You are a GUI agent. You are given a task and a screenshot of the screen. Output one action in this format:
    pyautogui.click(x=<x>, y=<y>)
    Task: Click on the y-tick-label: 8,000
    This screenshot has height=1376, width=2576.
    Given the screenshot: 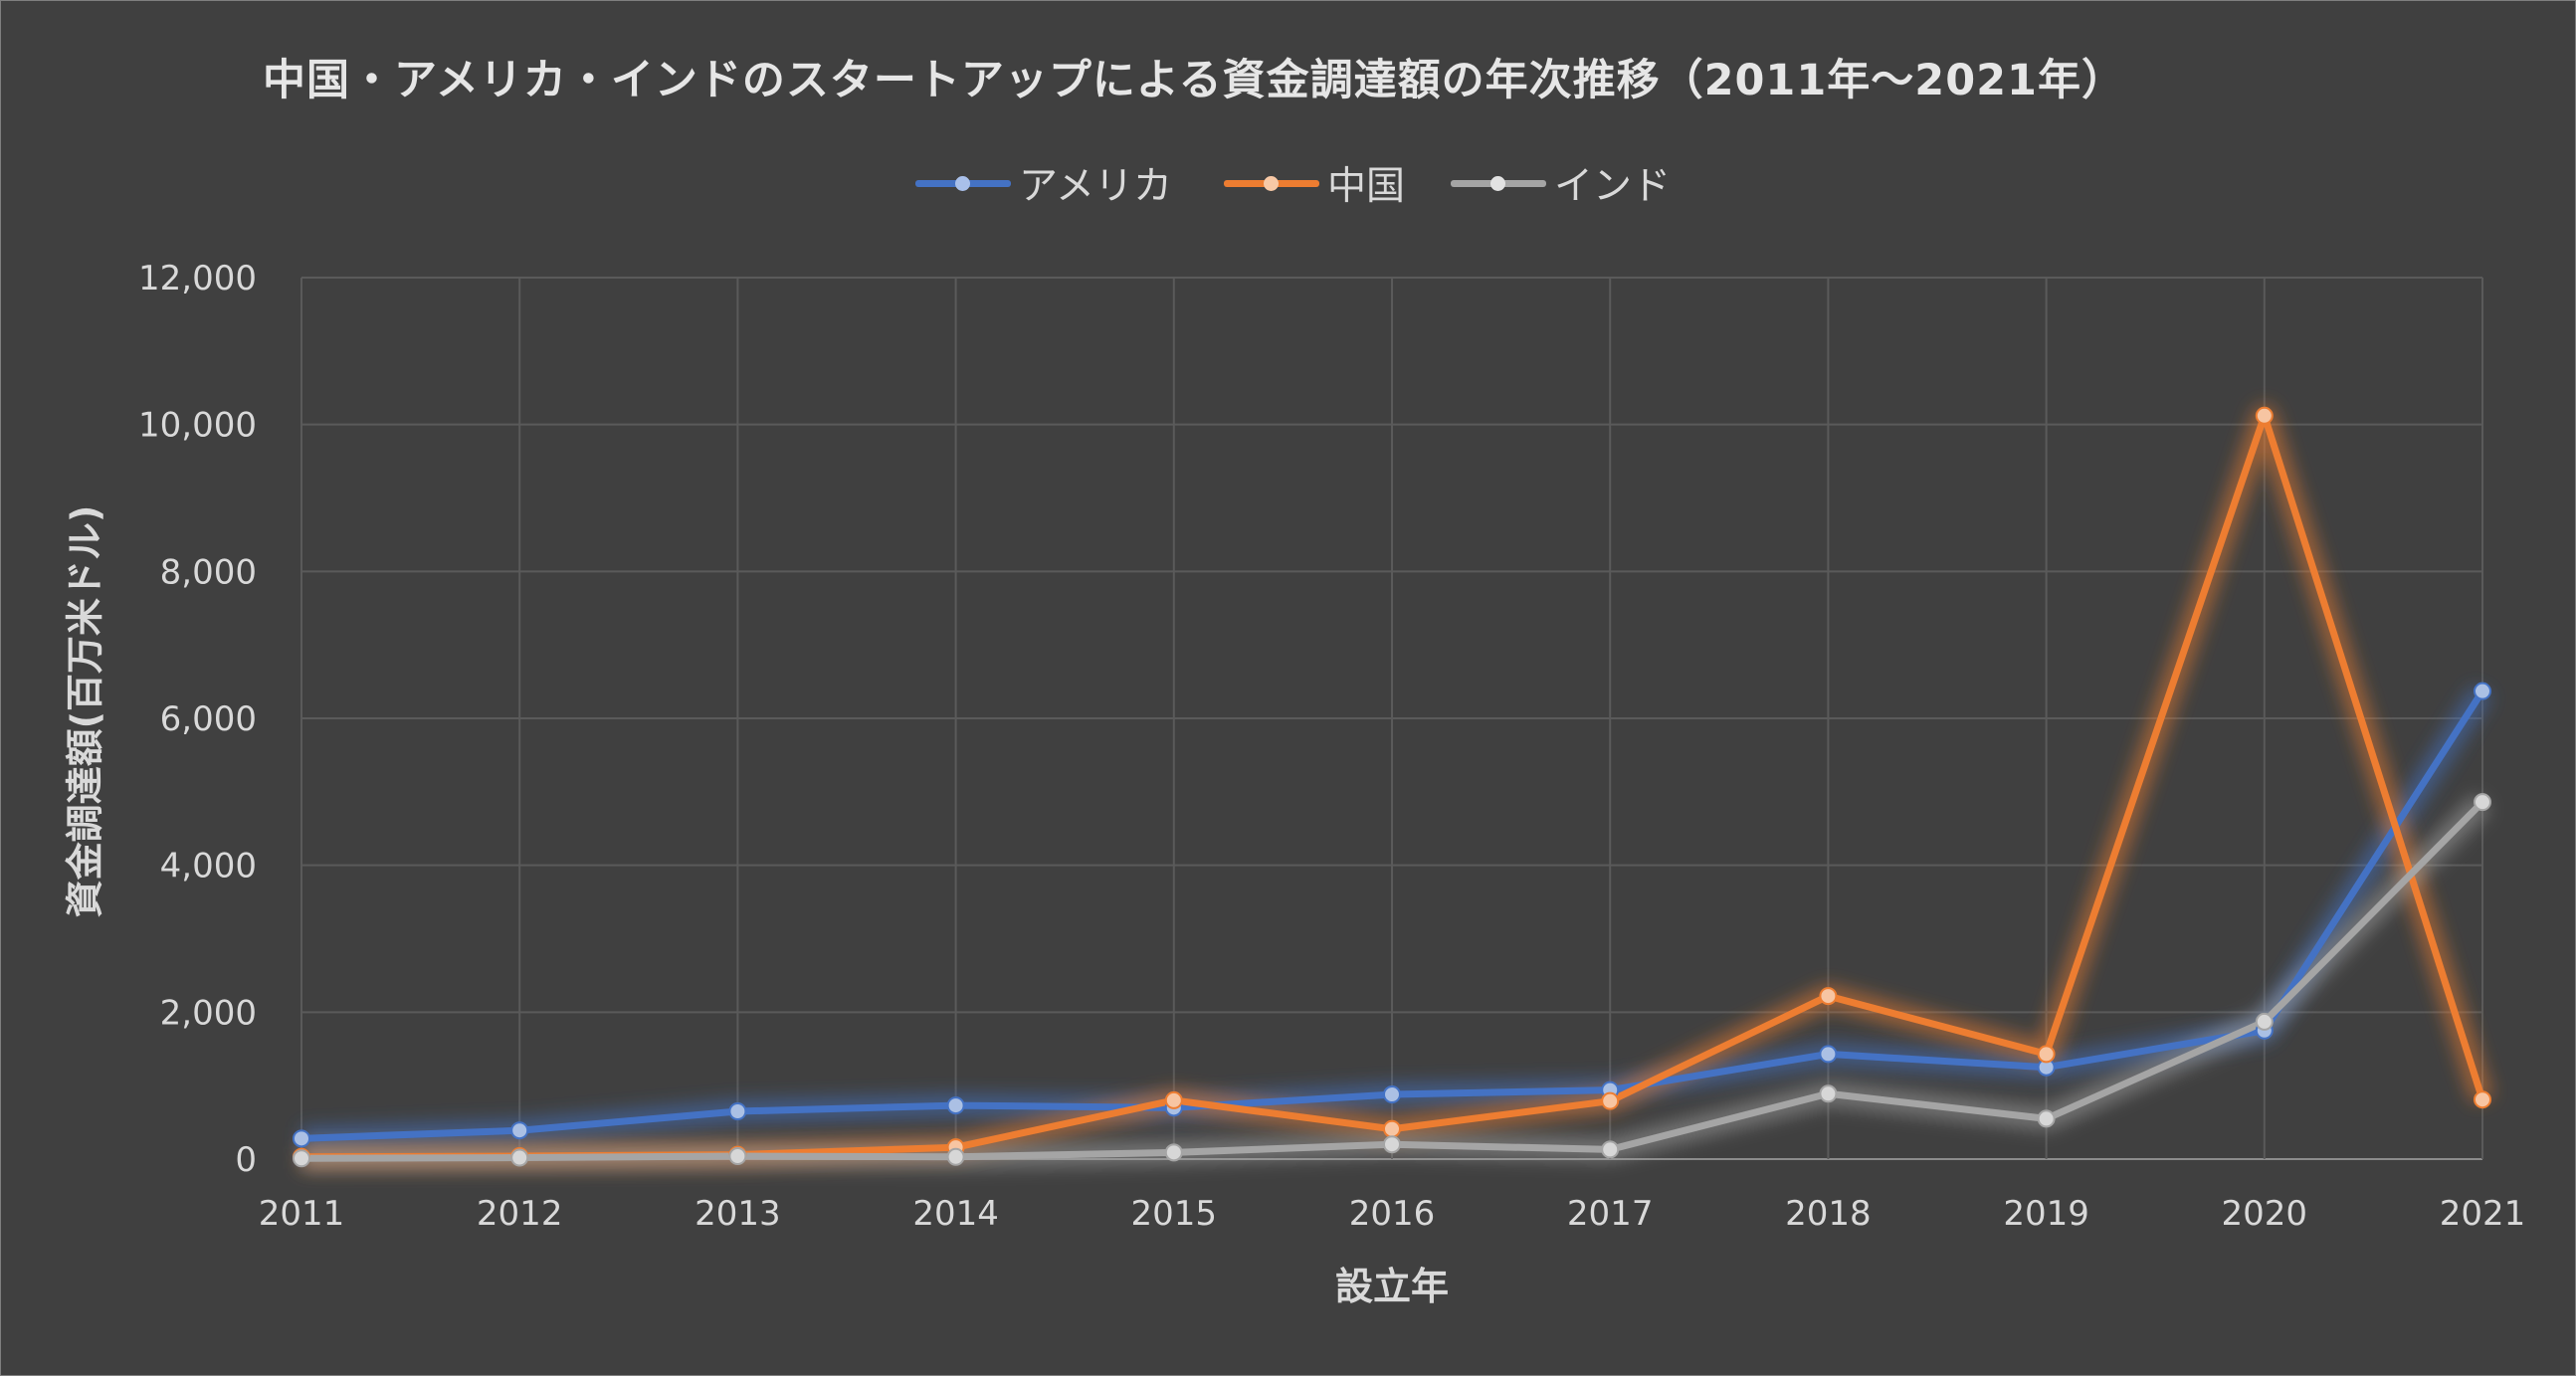 What is the action you would take?
    pyautogui.click(x=208, y=572)
    